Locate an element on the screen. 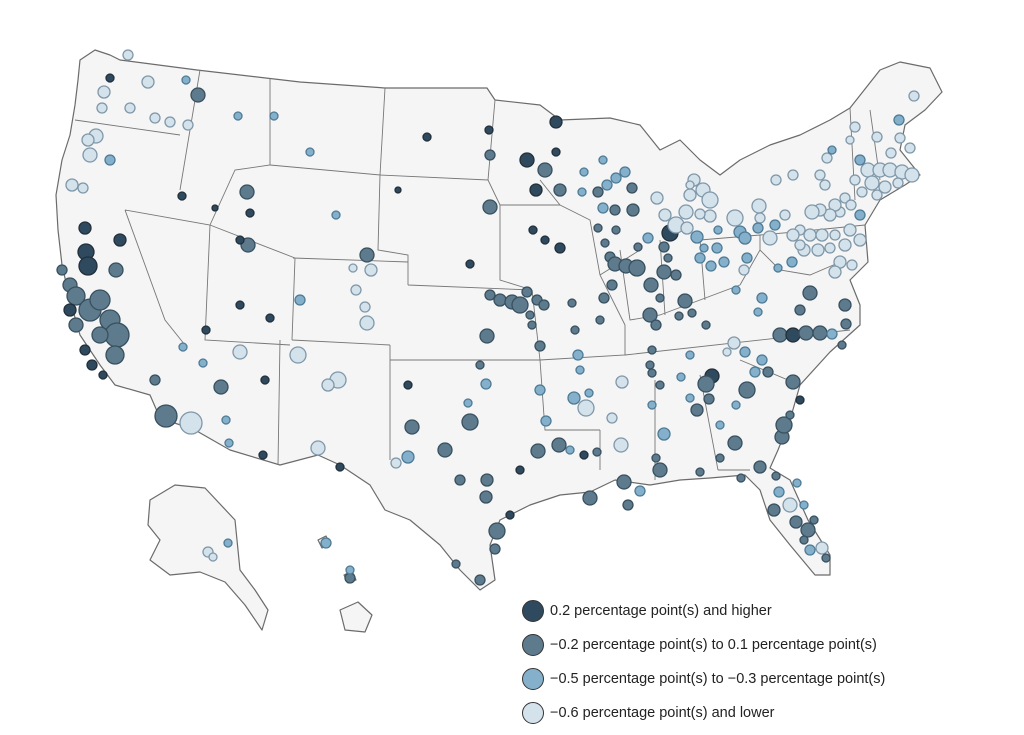 The height and width of the screenshot is (735, 1024). legend-swatch-low is located at coordinates (533, 679).